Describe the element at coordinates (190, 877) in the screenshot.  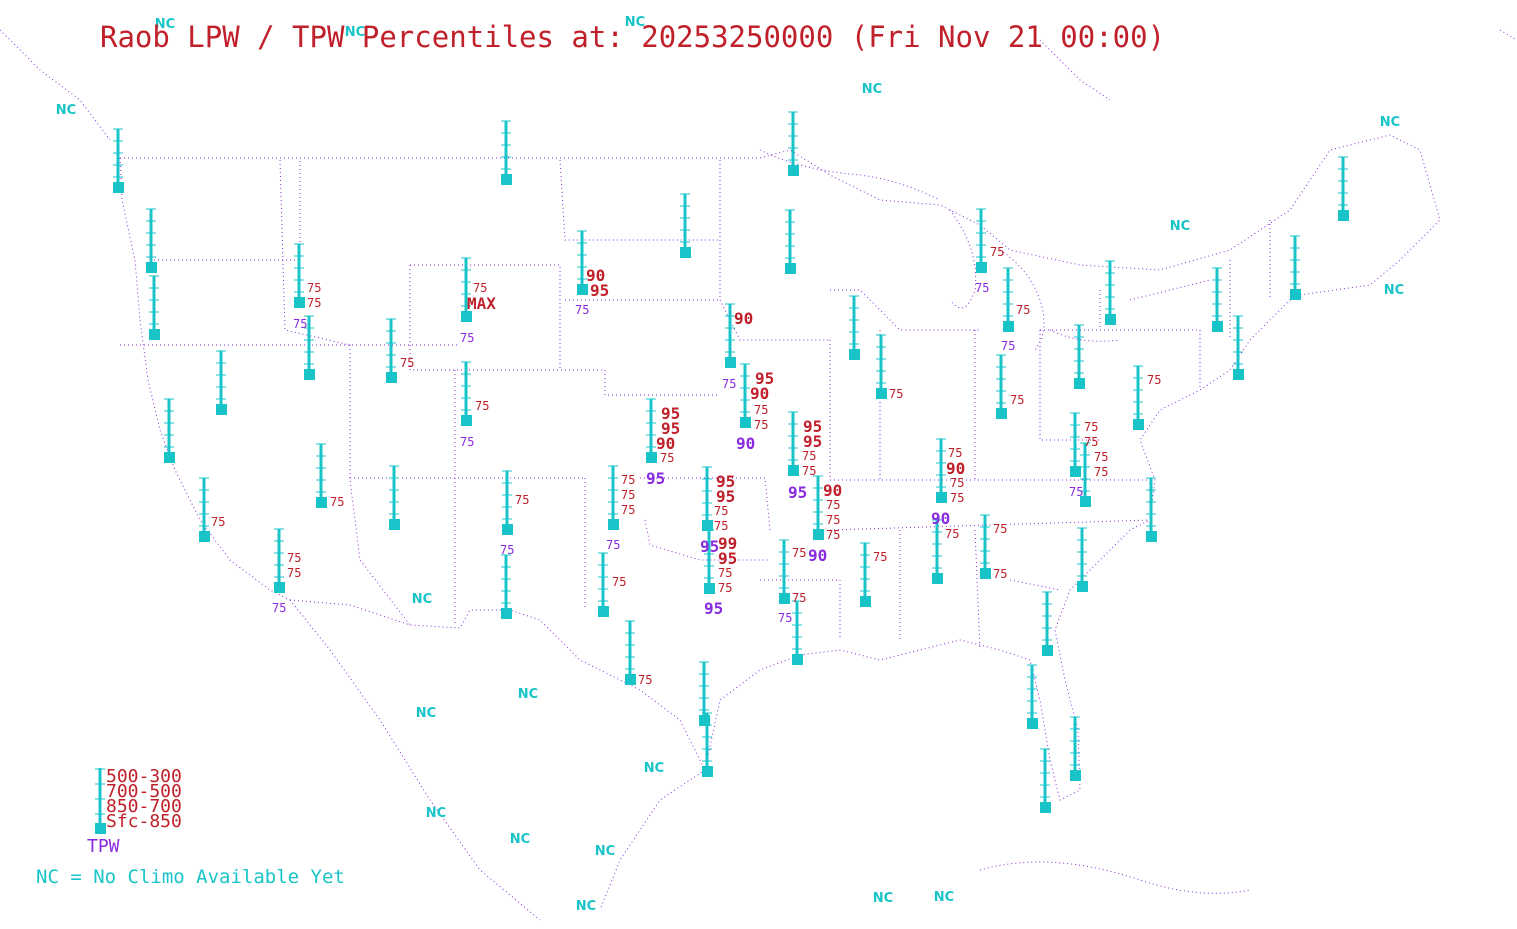
I see `legend-nc-note: NC = No Climo Available Yet` at that location.